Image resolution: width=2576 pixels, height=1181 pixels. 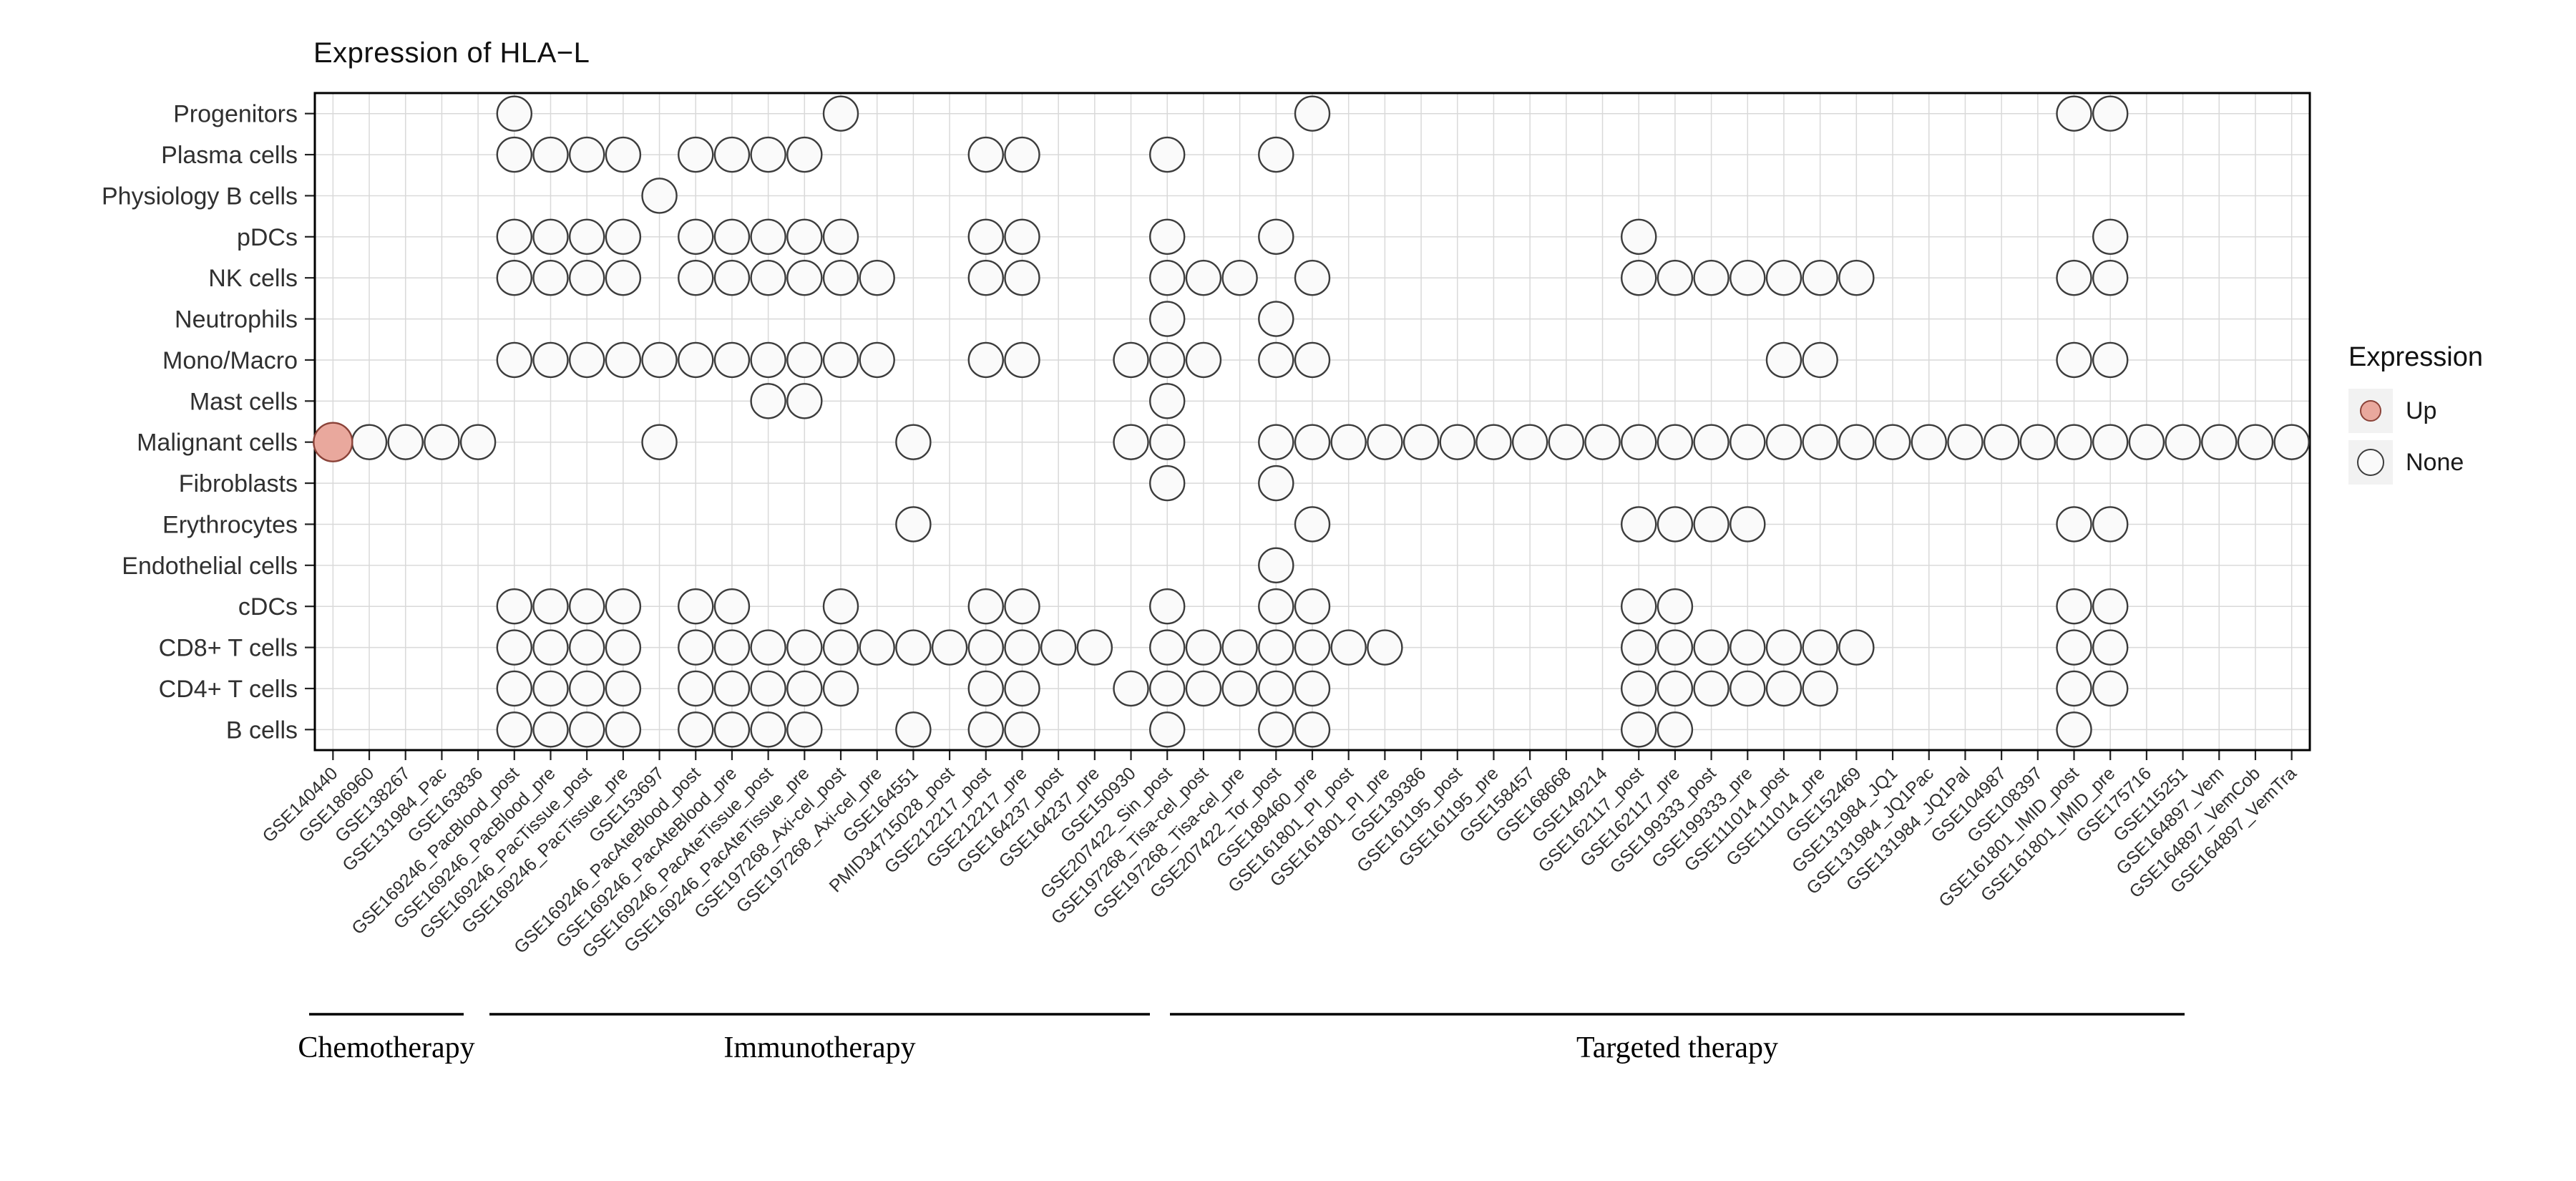 I want to click on y-axis-label: NK cells, so click(x=253, y=278).